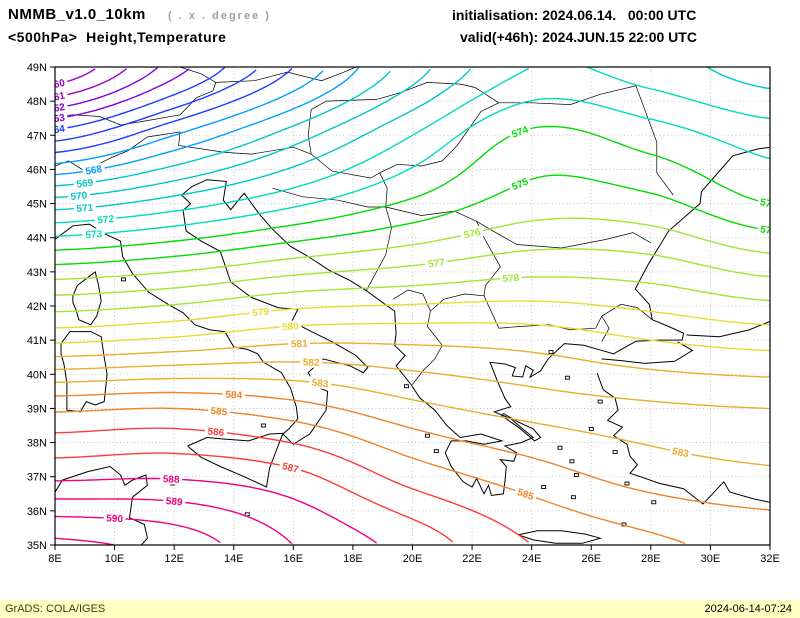 Image resolution: width=800 pixels, height=618 pixels. What do you see at coordinates (77, 14) in the screenshot?
I see `model-title: NMMB_v1.0_10km` at bounding box center [77, 14].